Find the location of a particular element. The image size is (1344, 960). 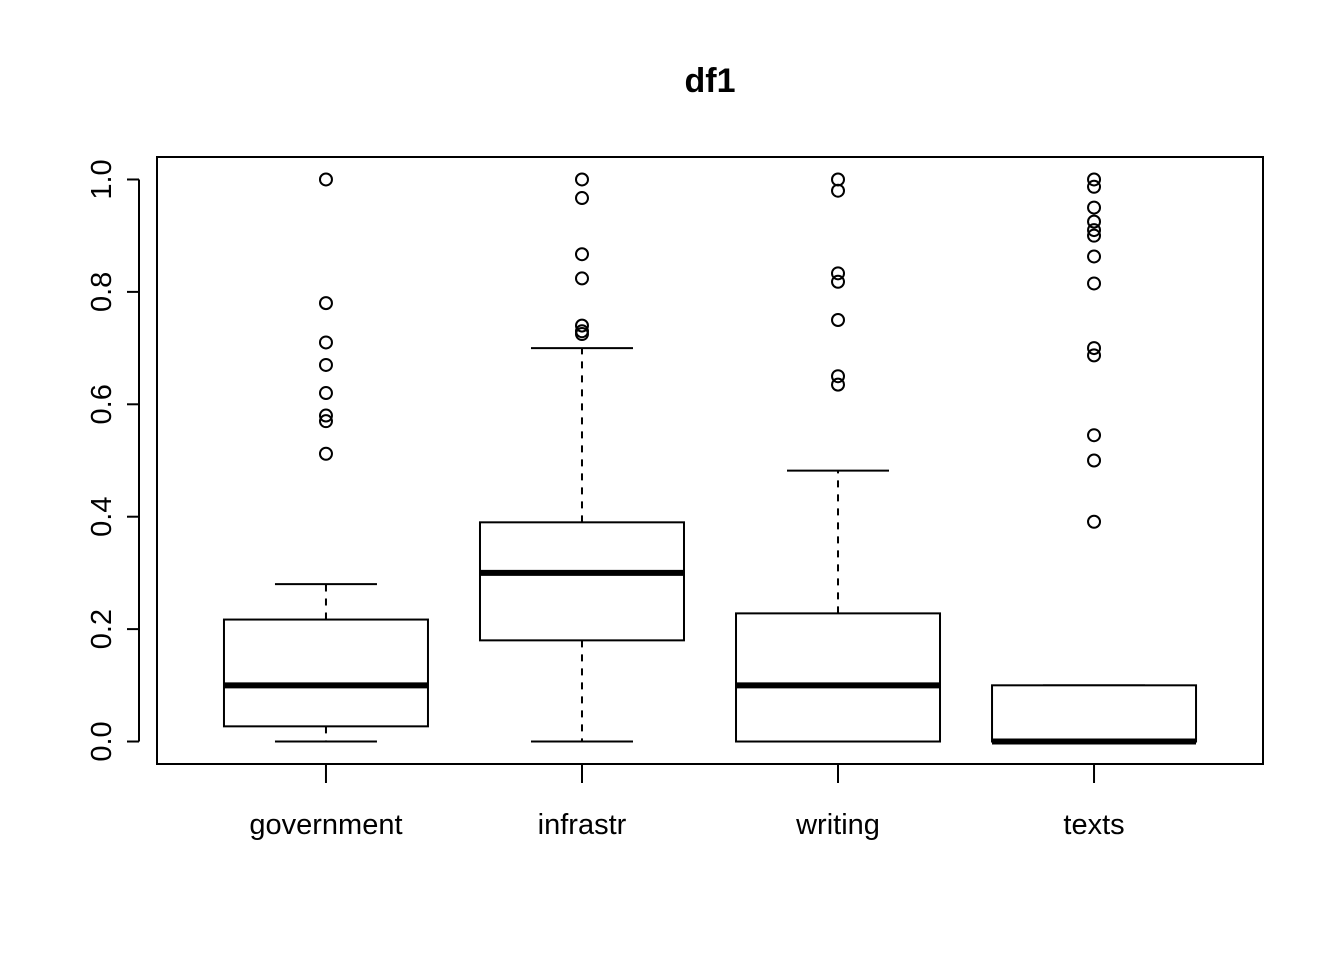

y-tick-label: 0.0 is located at coordinates (102, 741).